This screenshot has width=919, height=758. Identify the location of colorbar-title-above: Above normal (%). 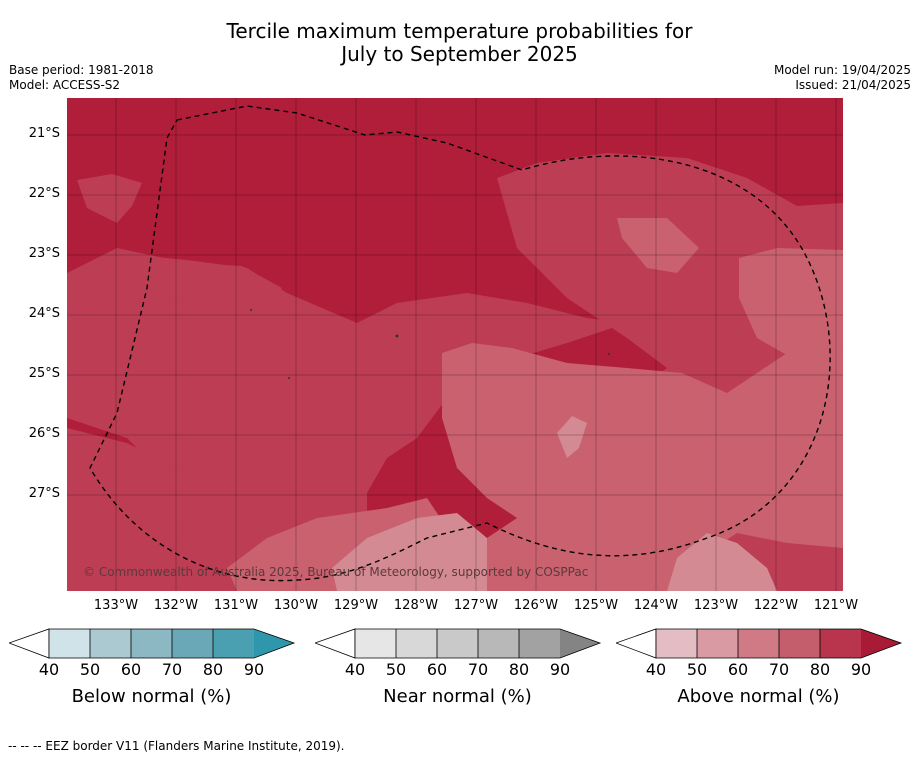
(758, 696).